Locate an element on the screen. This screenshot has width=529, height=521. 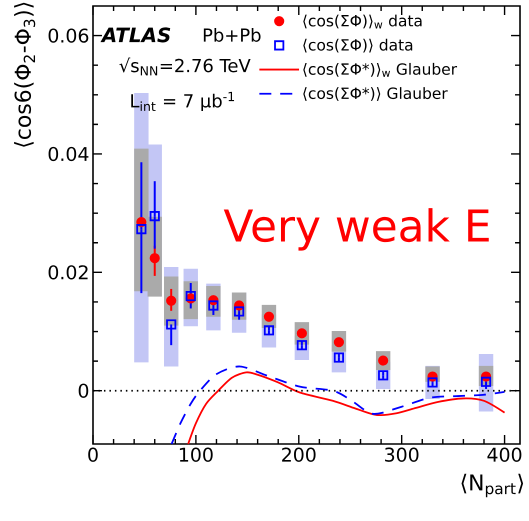
annotation: L$_{int}$ = 7 μb$^{-1}$ is located at coordinates (182, 102).